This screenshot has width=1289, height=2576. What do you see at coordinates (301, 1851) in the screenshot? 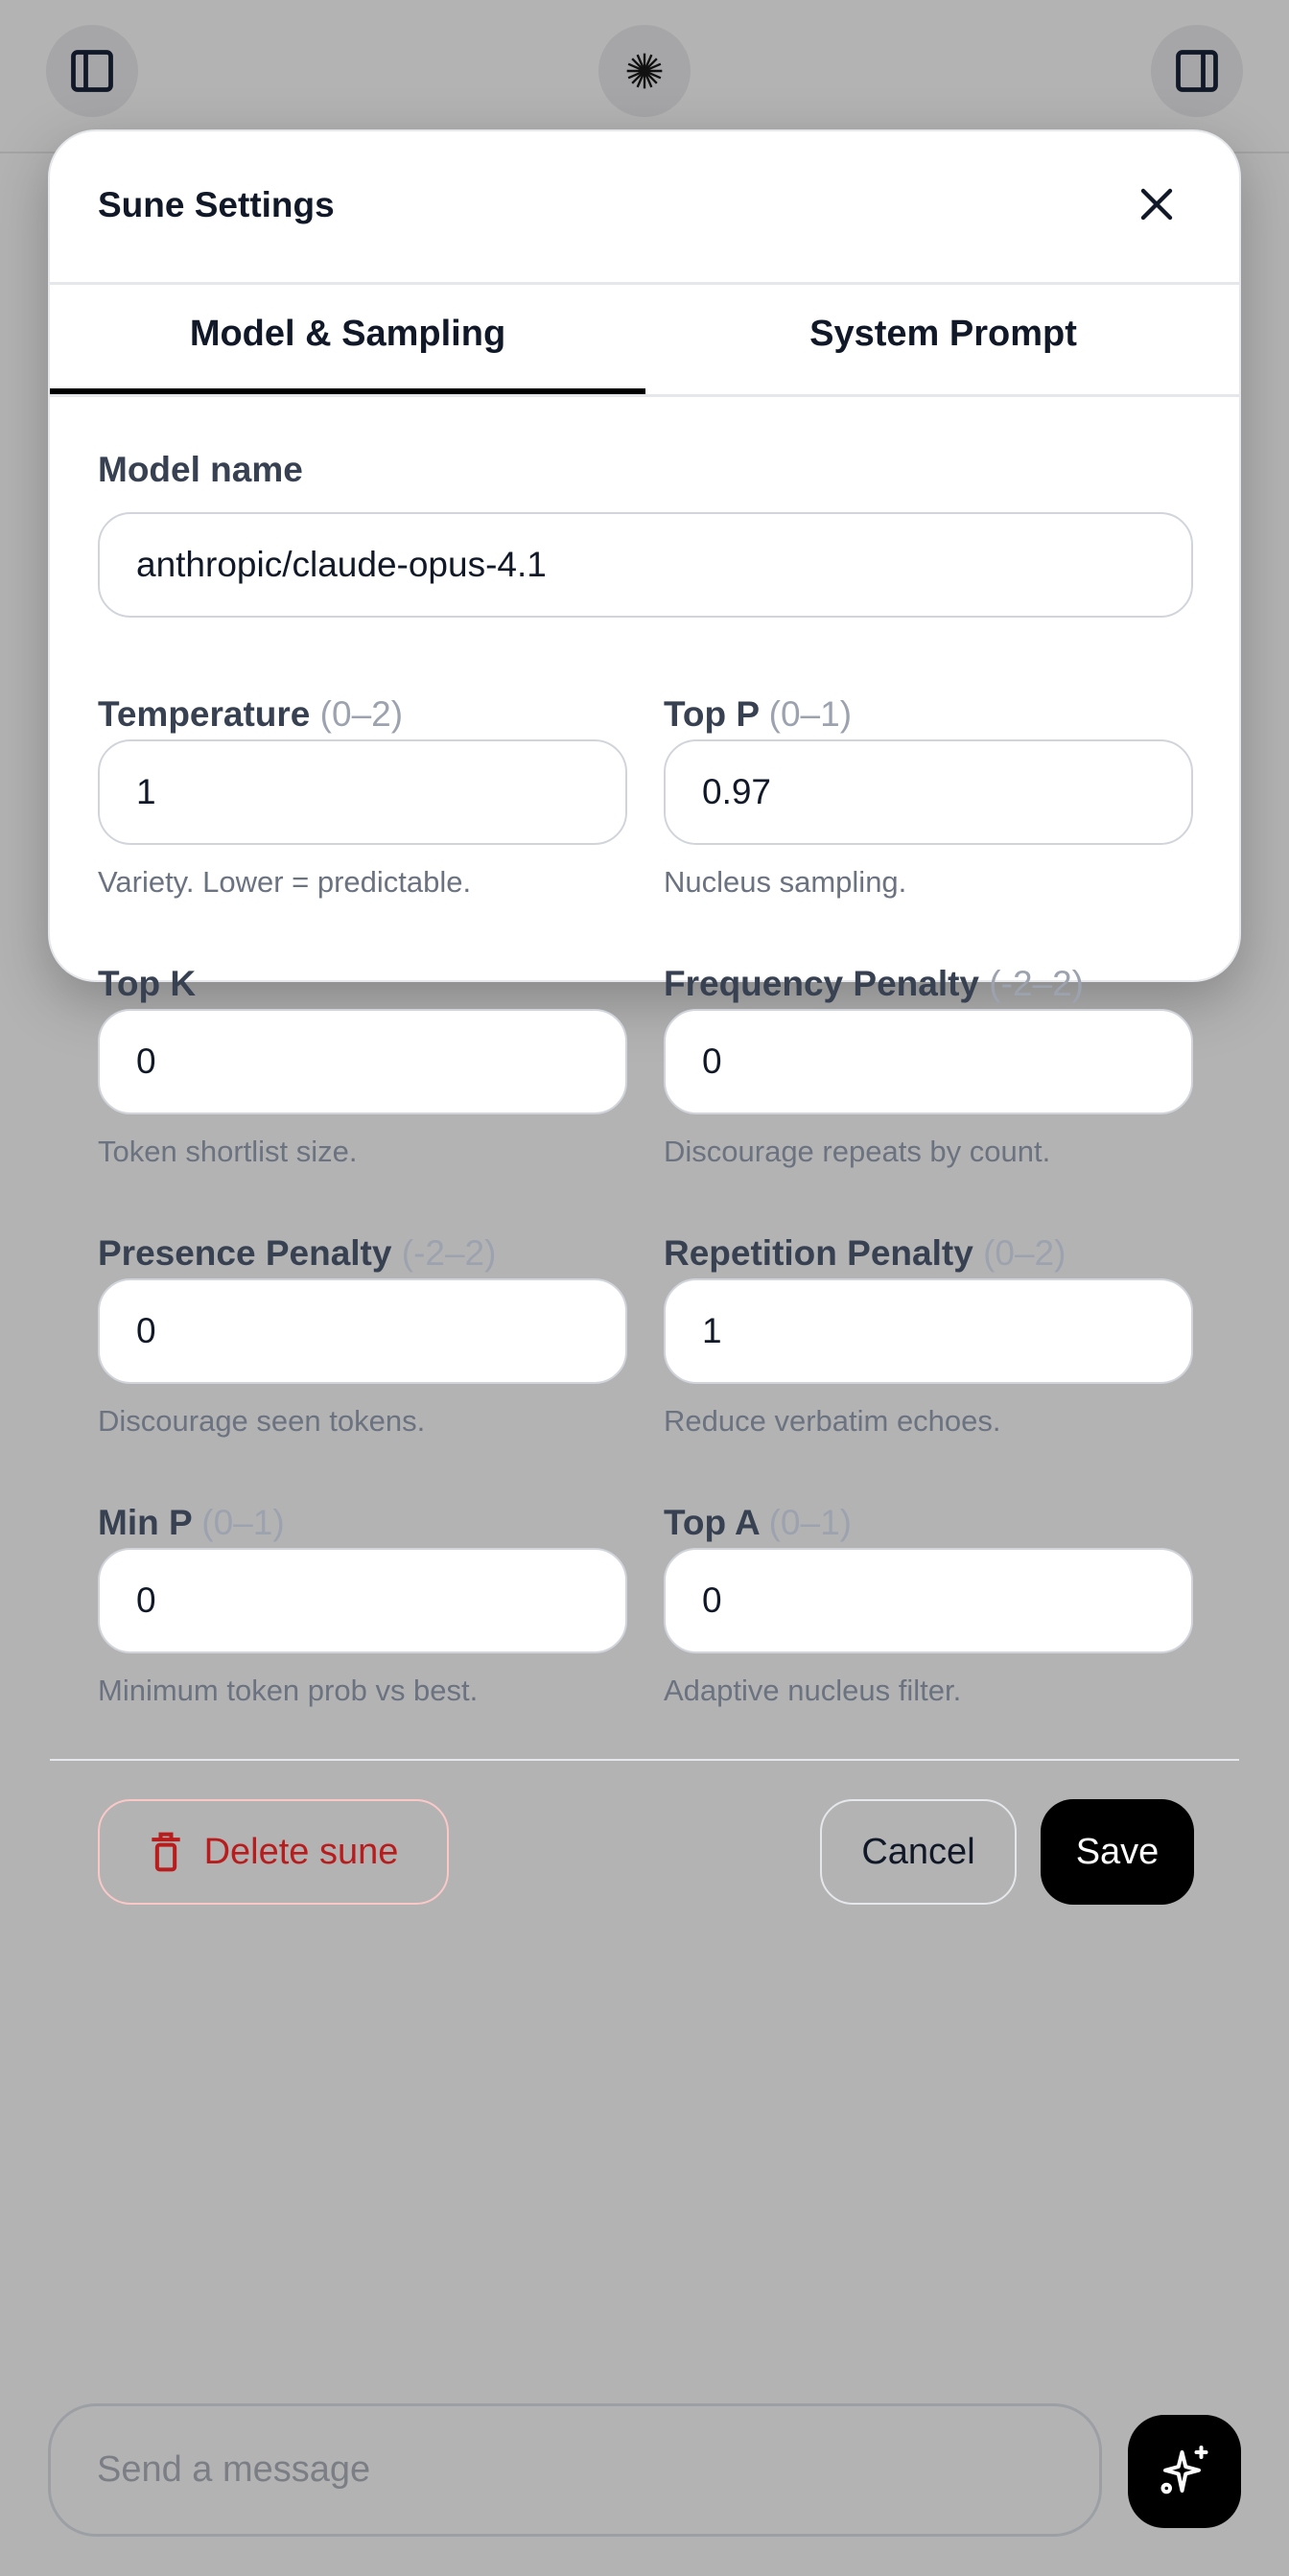
I see `delete-label: Delete sune` at bounding box center [301, 1851].